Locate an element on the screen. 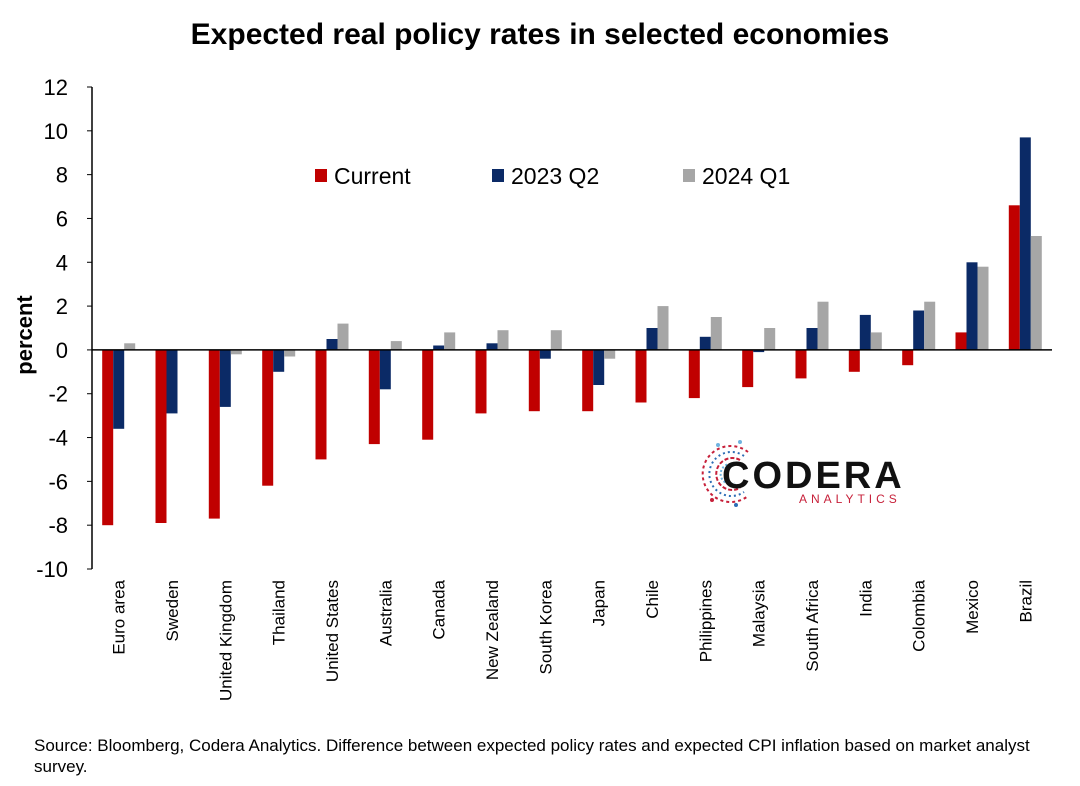 This screenshot has width=1080, height=786. bar-2023-q2-australia is located at coordinates (385, 369).